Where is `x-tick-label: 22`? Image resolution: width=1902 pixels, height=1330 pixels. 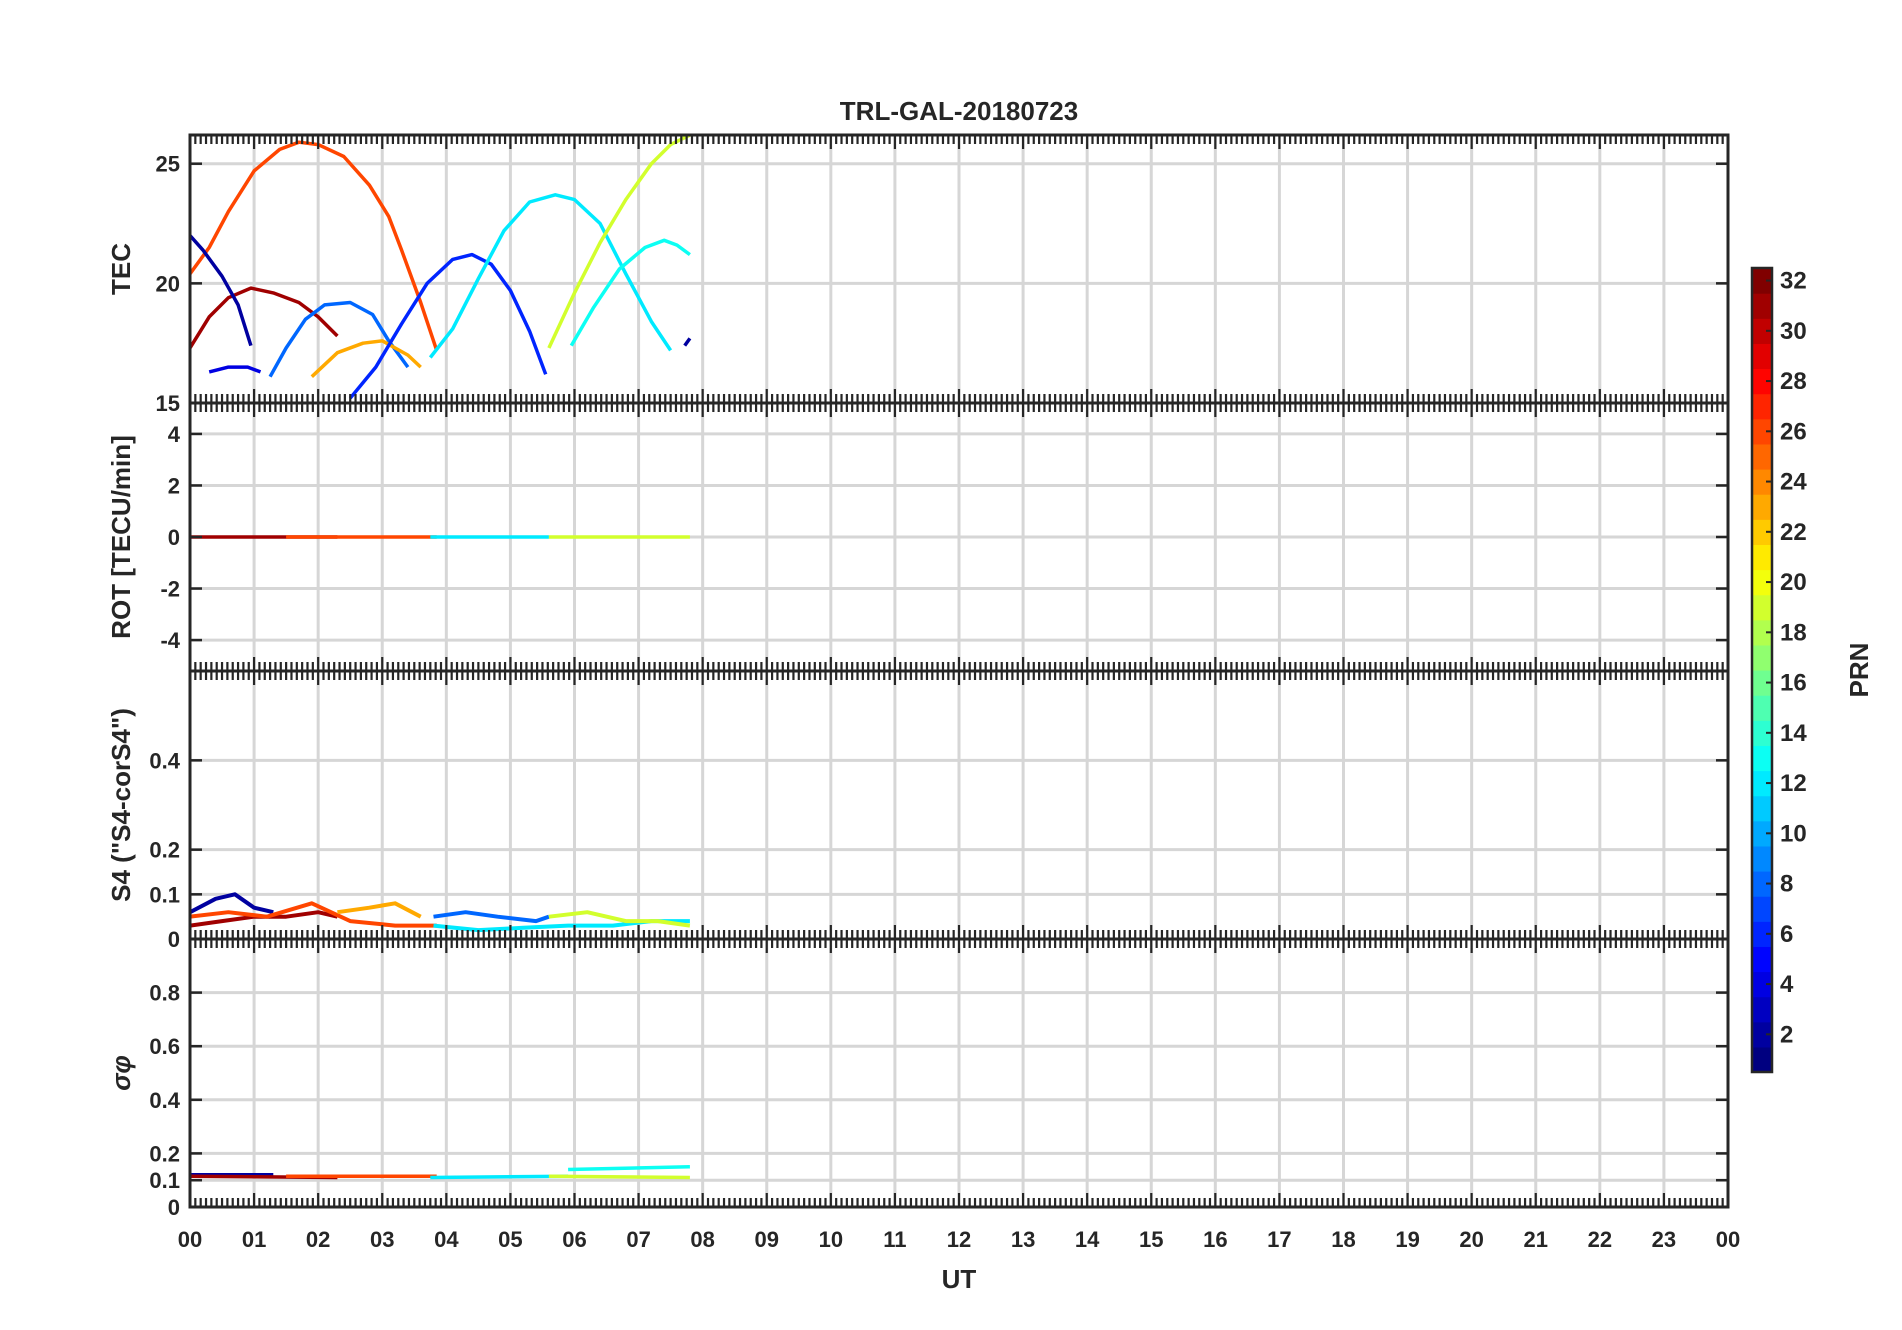 x-tick-label: 22 is located at coordinates (1600, 1239).